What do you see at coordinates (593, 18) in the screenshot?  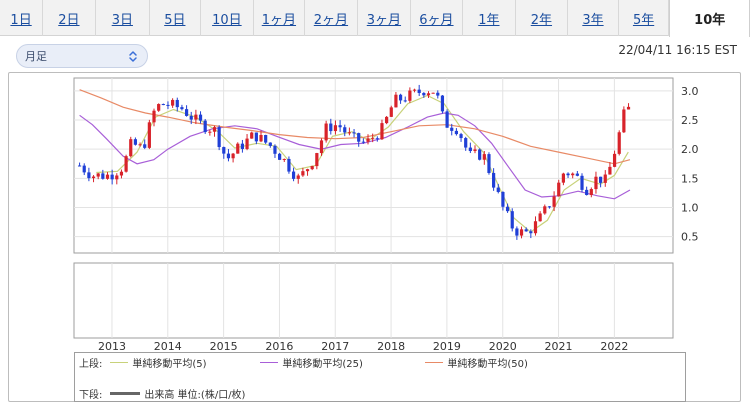 I see `tab-3年: 3年` at bounding box center [593, 18].